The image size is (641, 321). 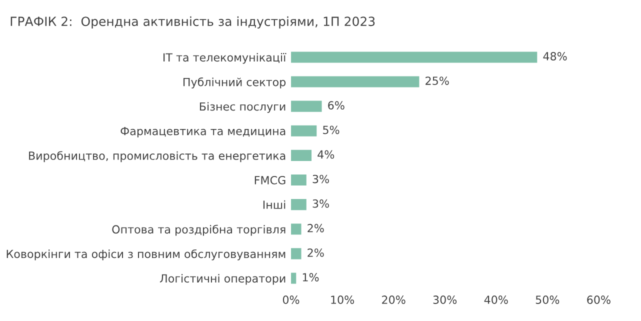 What do you see at coordinates (555, 56) in the screenshot?
I see `data-label: 48%` at bounding box center [555, 56].